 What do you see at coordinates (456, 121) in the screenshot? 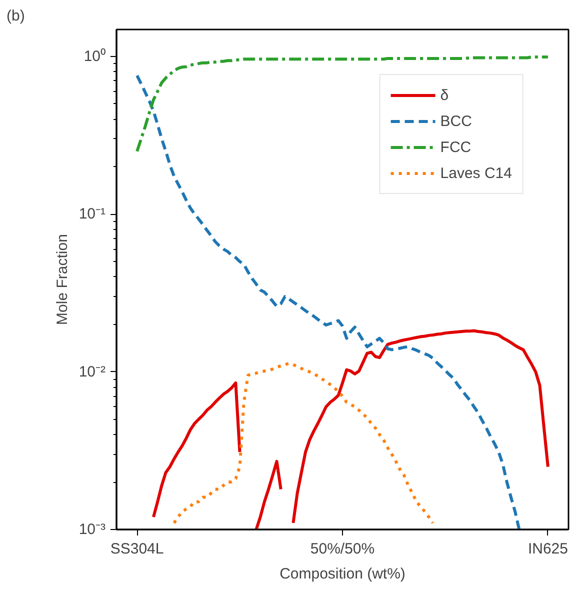
I see `legend-label: BCC` at bounding box center [456, 121].